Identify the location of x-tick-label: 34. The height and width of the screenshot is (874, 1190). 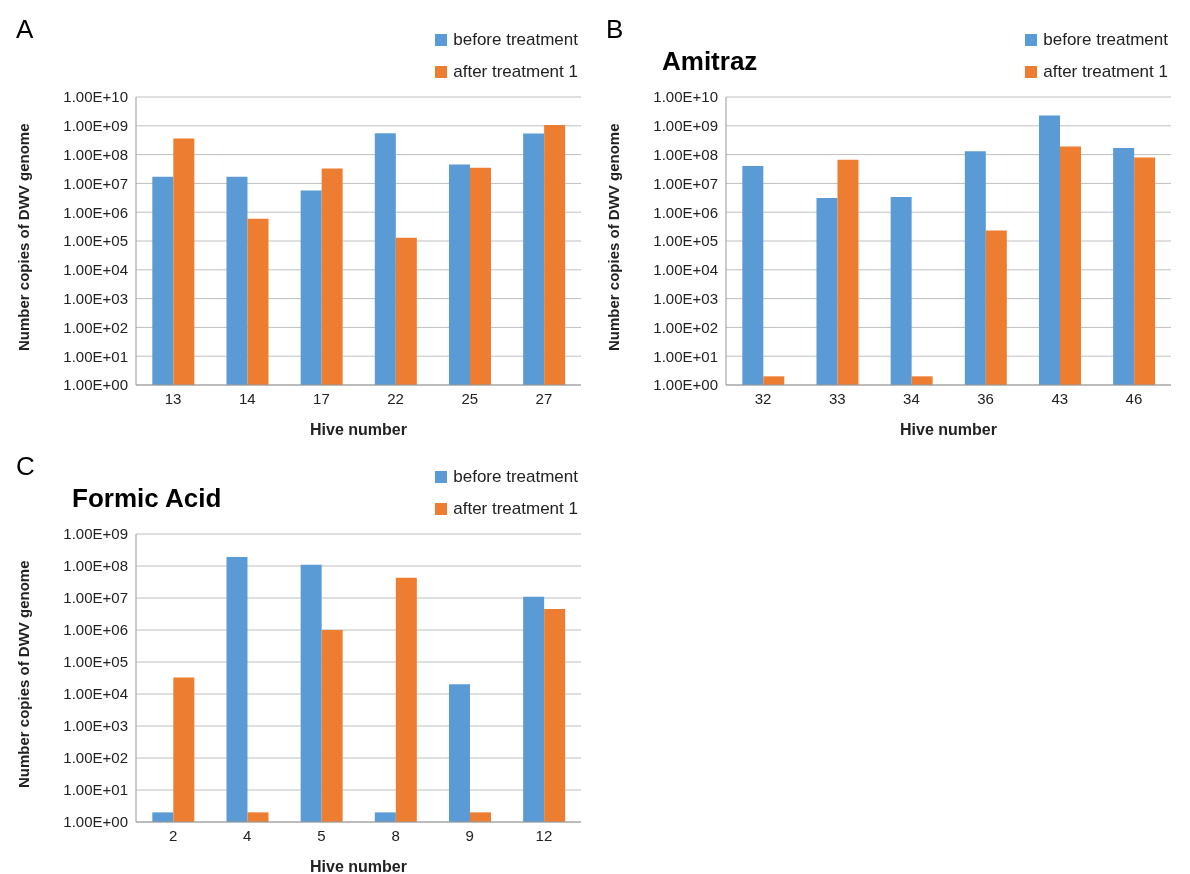
(911, 398).